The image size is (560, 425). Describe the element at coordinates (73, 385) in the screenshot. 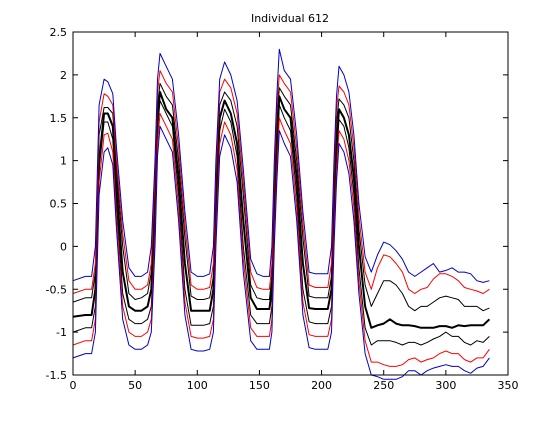

I see `x-tick-label: 0` at that location.